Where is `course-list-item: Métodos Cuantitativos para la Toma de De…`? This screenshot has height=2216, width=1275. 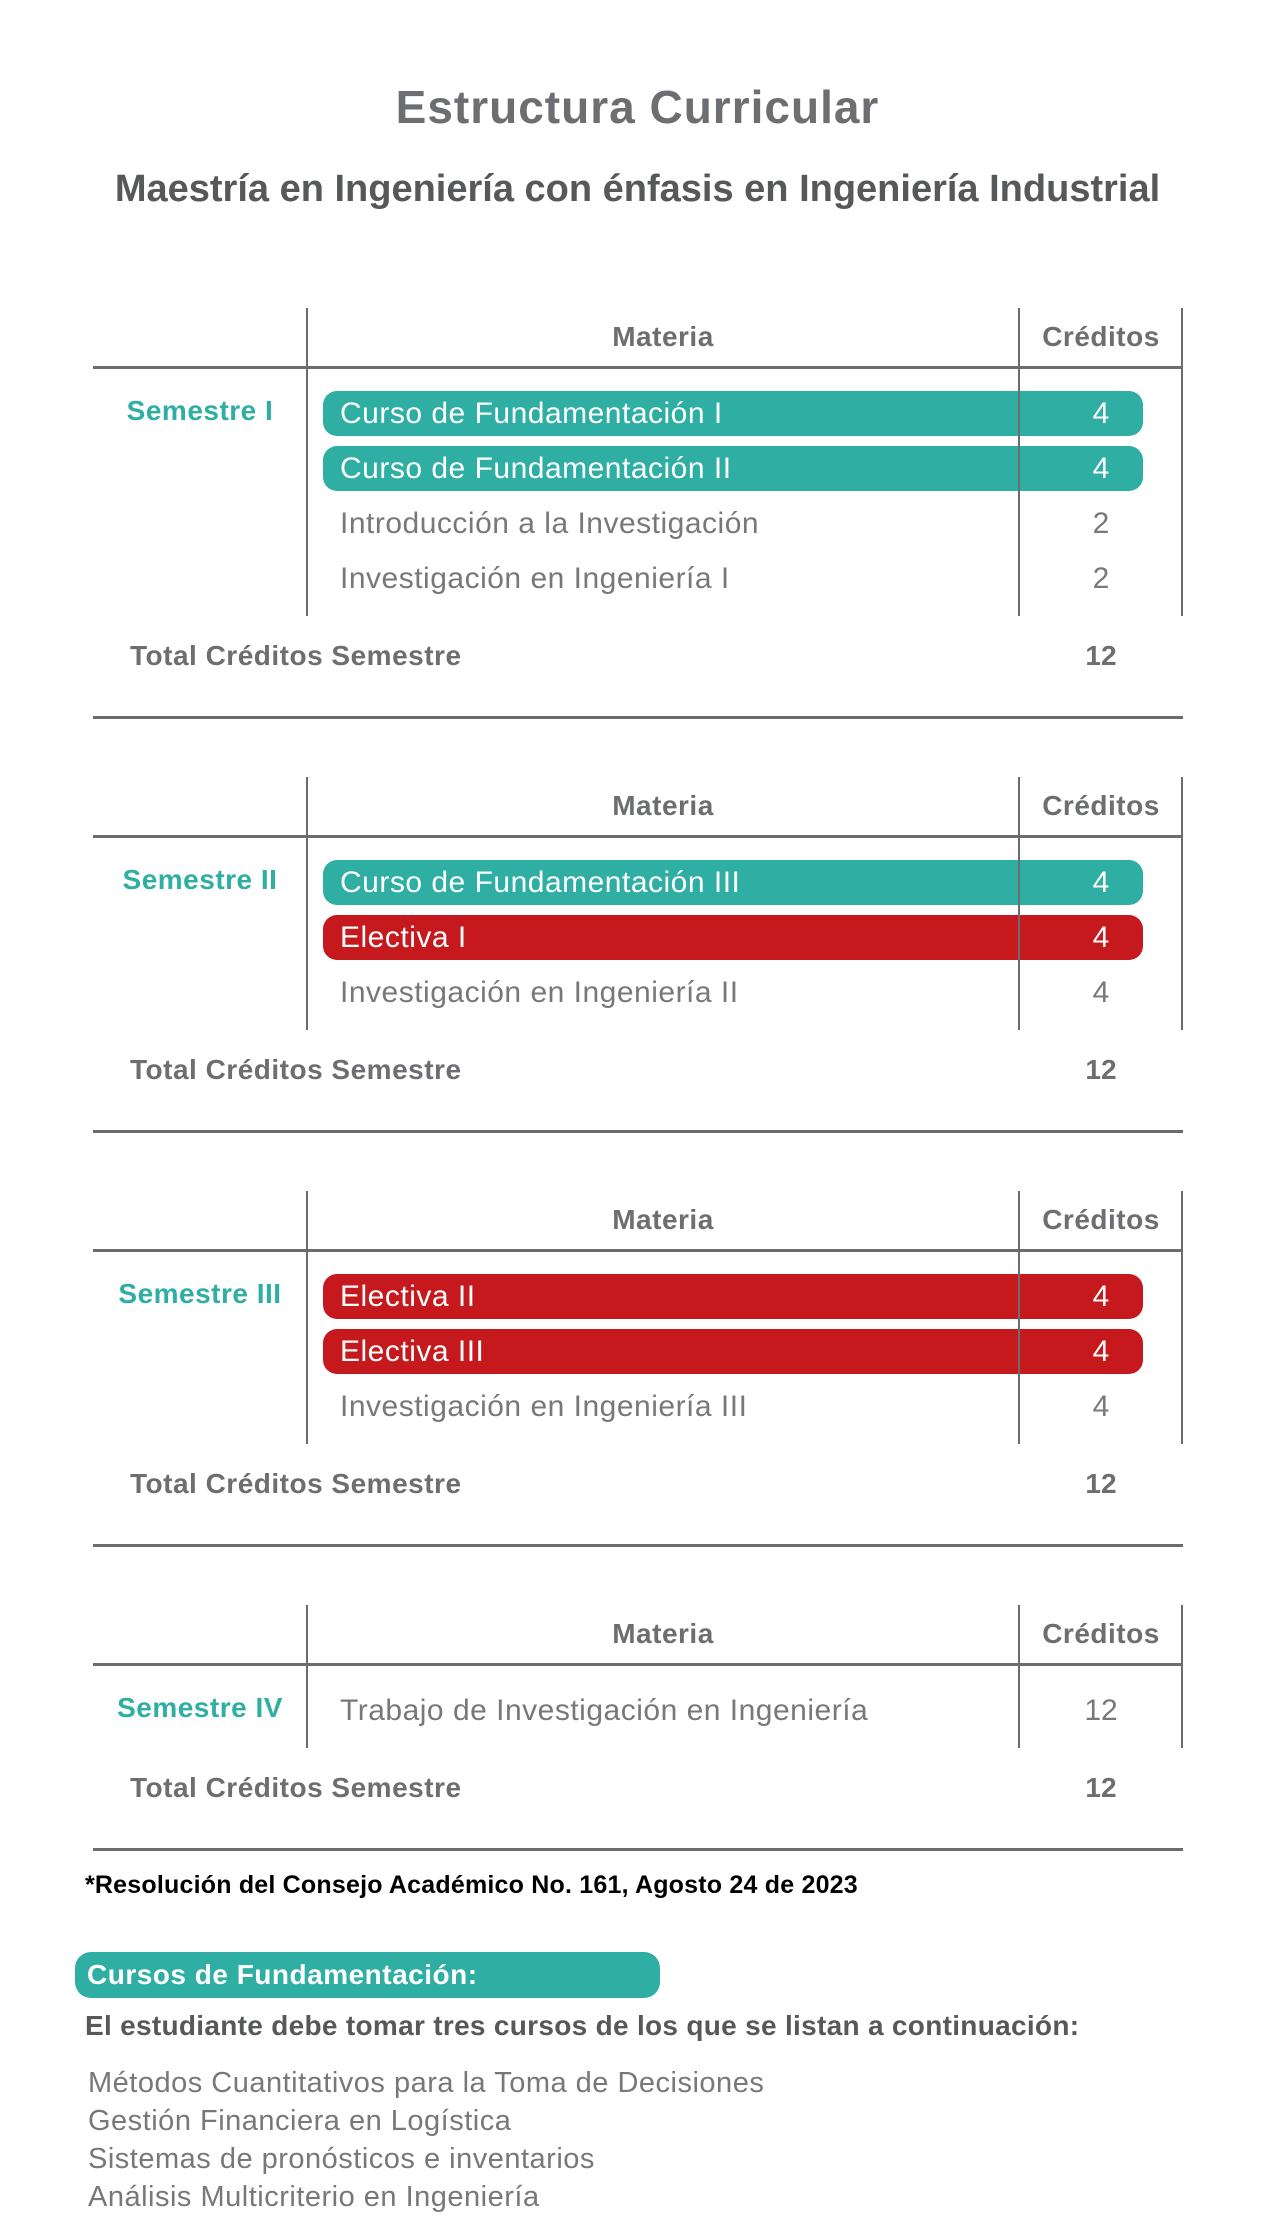 course-list-item: Métodos Cuantitativos para la Toma de De… is located at coordinates (426, 2083).